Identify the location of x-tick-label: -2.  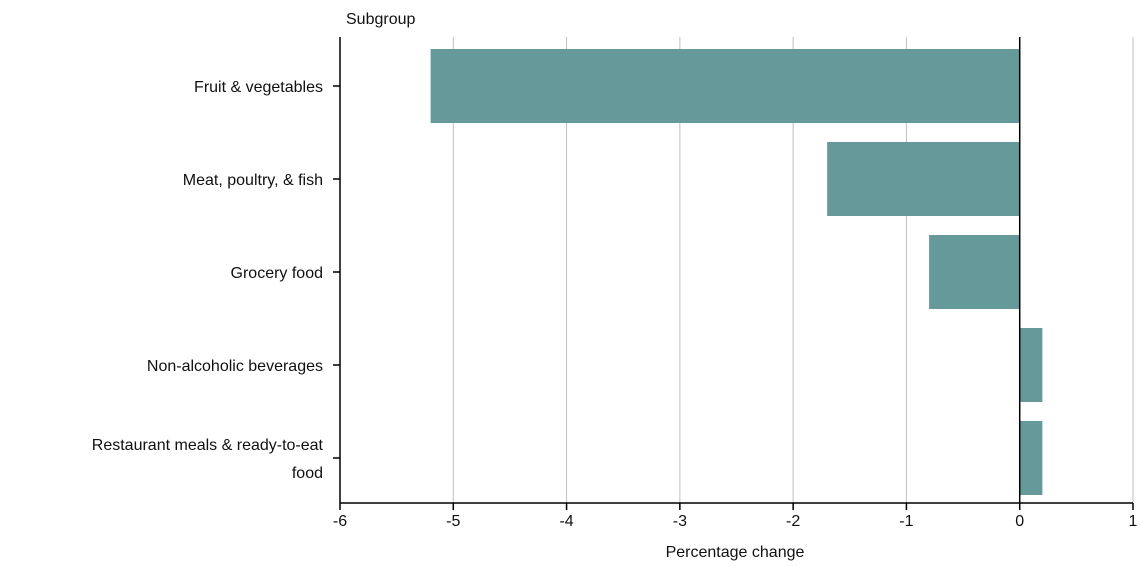
(793, 521).